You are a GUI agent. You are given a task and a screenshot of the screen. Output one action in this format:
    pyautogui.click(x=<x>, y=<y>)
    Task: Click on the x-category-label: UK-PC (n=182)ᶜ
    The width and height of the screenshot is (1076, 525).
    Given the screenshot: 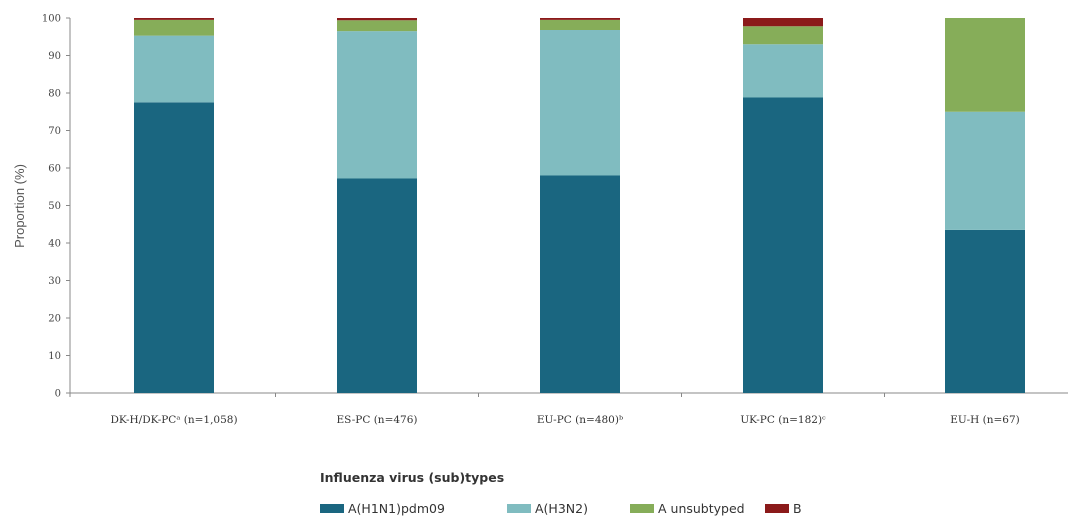 What is the action you would take?
    pyautogui.click(x=783, y=420)
    